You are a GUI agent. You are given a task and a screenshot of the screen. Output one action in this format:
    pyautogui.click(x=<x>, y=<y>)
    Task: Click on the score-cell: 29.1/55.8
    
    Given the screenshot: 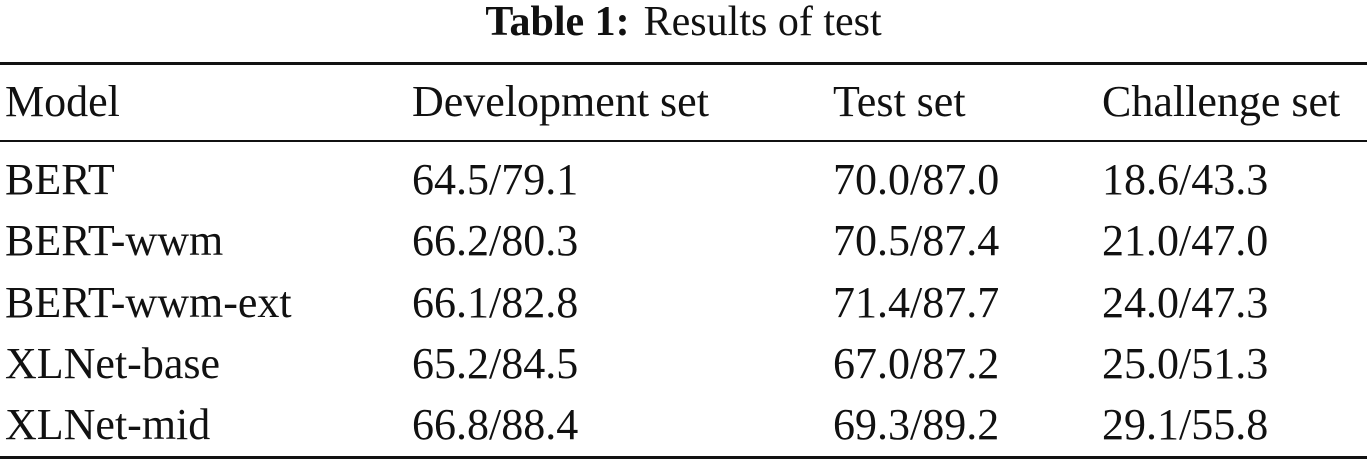 What is the action you would take?
    pyautogui.click(x=1185, y=425)
    